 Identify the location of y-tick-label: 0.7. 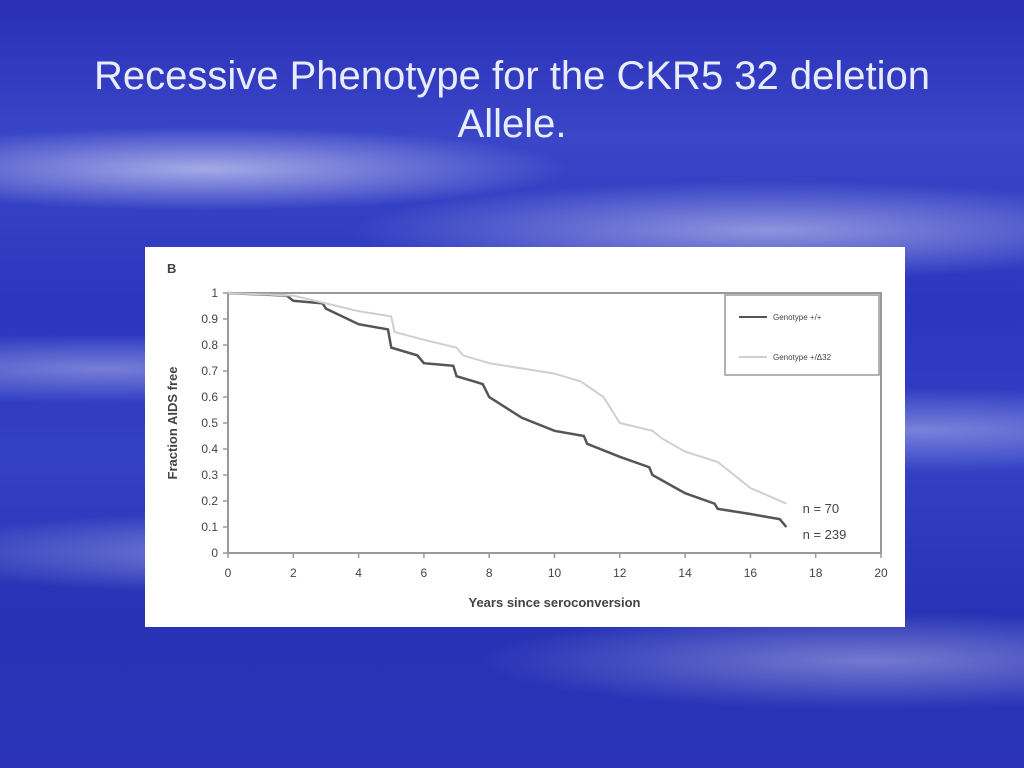
(209, 371).